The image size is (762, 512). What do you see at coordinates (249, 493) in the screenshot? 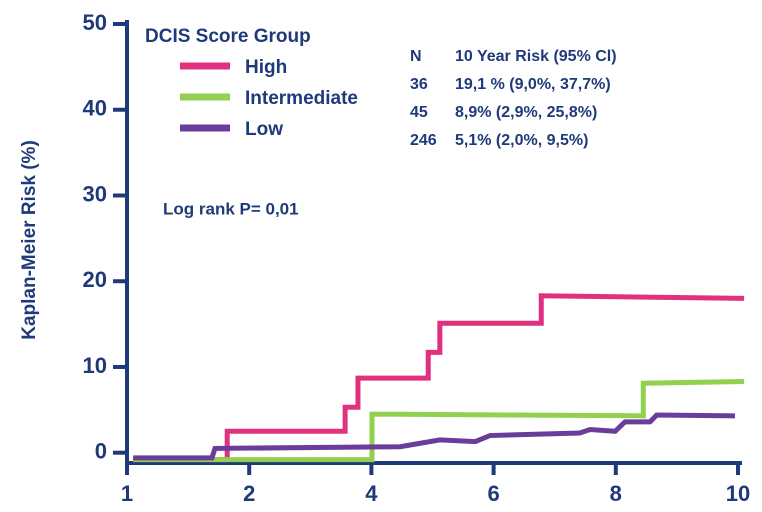
I see `x-tick-label: 2` at bounding box center [249, 493].